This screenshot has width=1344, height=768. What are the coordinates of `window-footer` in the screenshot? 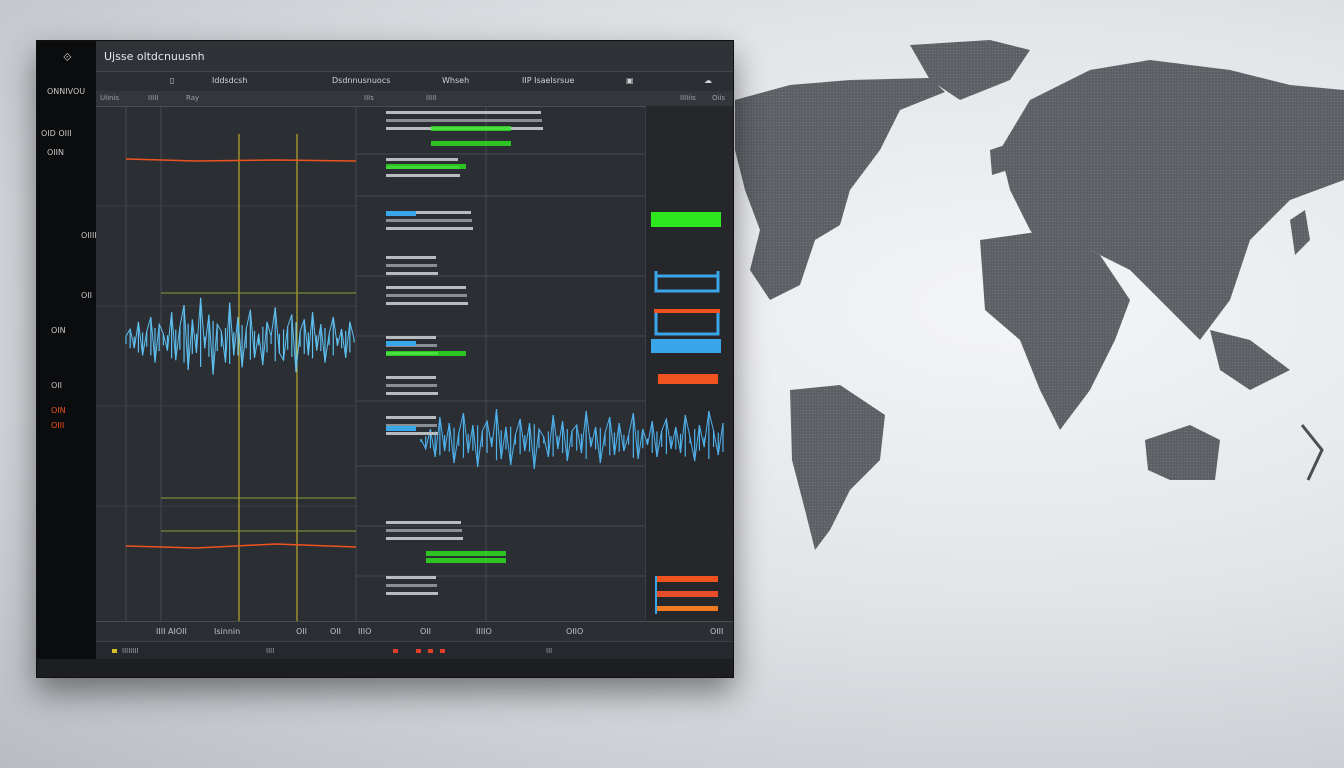 It's located at (385, 668).